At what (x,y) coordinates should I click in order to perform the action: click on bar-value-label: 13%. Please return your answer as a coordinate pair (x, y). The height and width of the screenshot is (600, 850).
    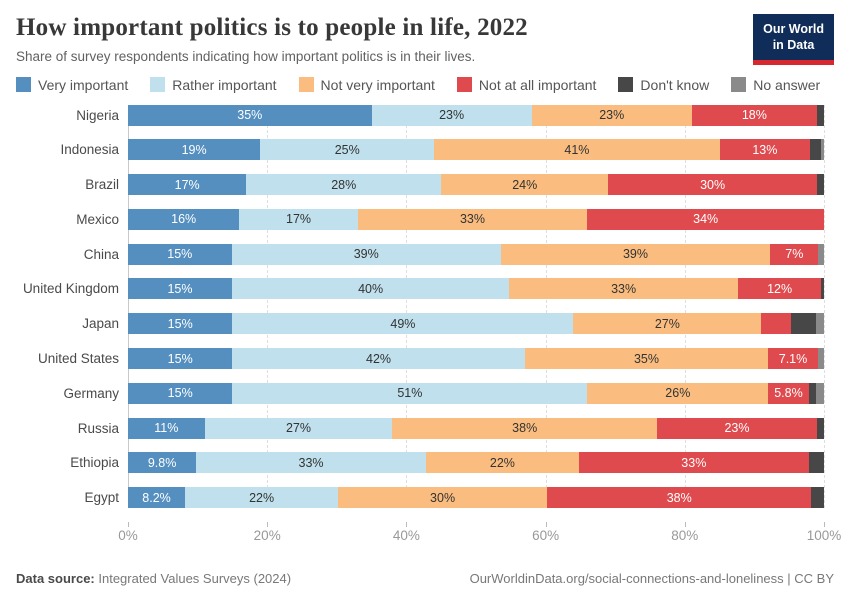
    Looking at the image, I should click on (765, 149).